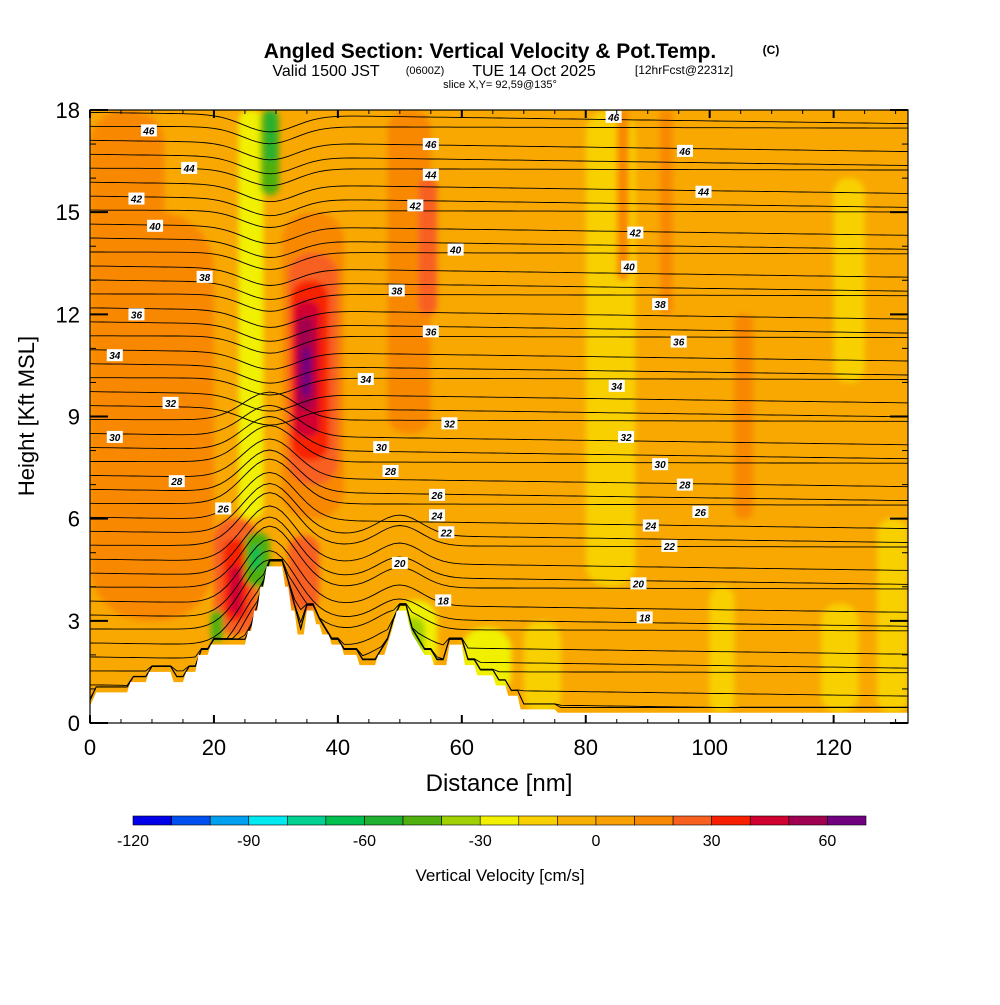  Describe the element at coordinates (712, 841) in the screenshot. I see `colorbar-tick-label-5: 30` at that location.